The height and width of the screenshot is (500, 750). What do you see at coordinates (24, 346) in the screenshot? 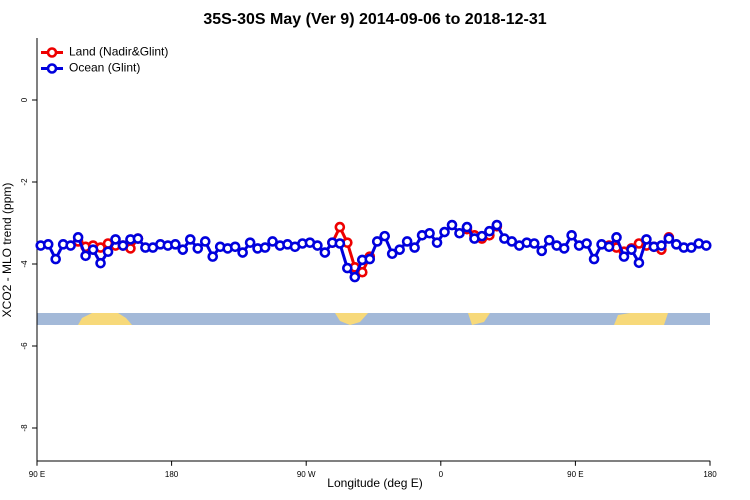
I see `y-tick-label: -6` at bounding box center [24, 346].